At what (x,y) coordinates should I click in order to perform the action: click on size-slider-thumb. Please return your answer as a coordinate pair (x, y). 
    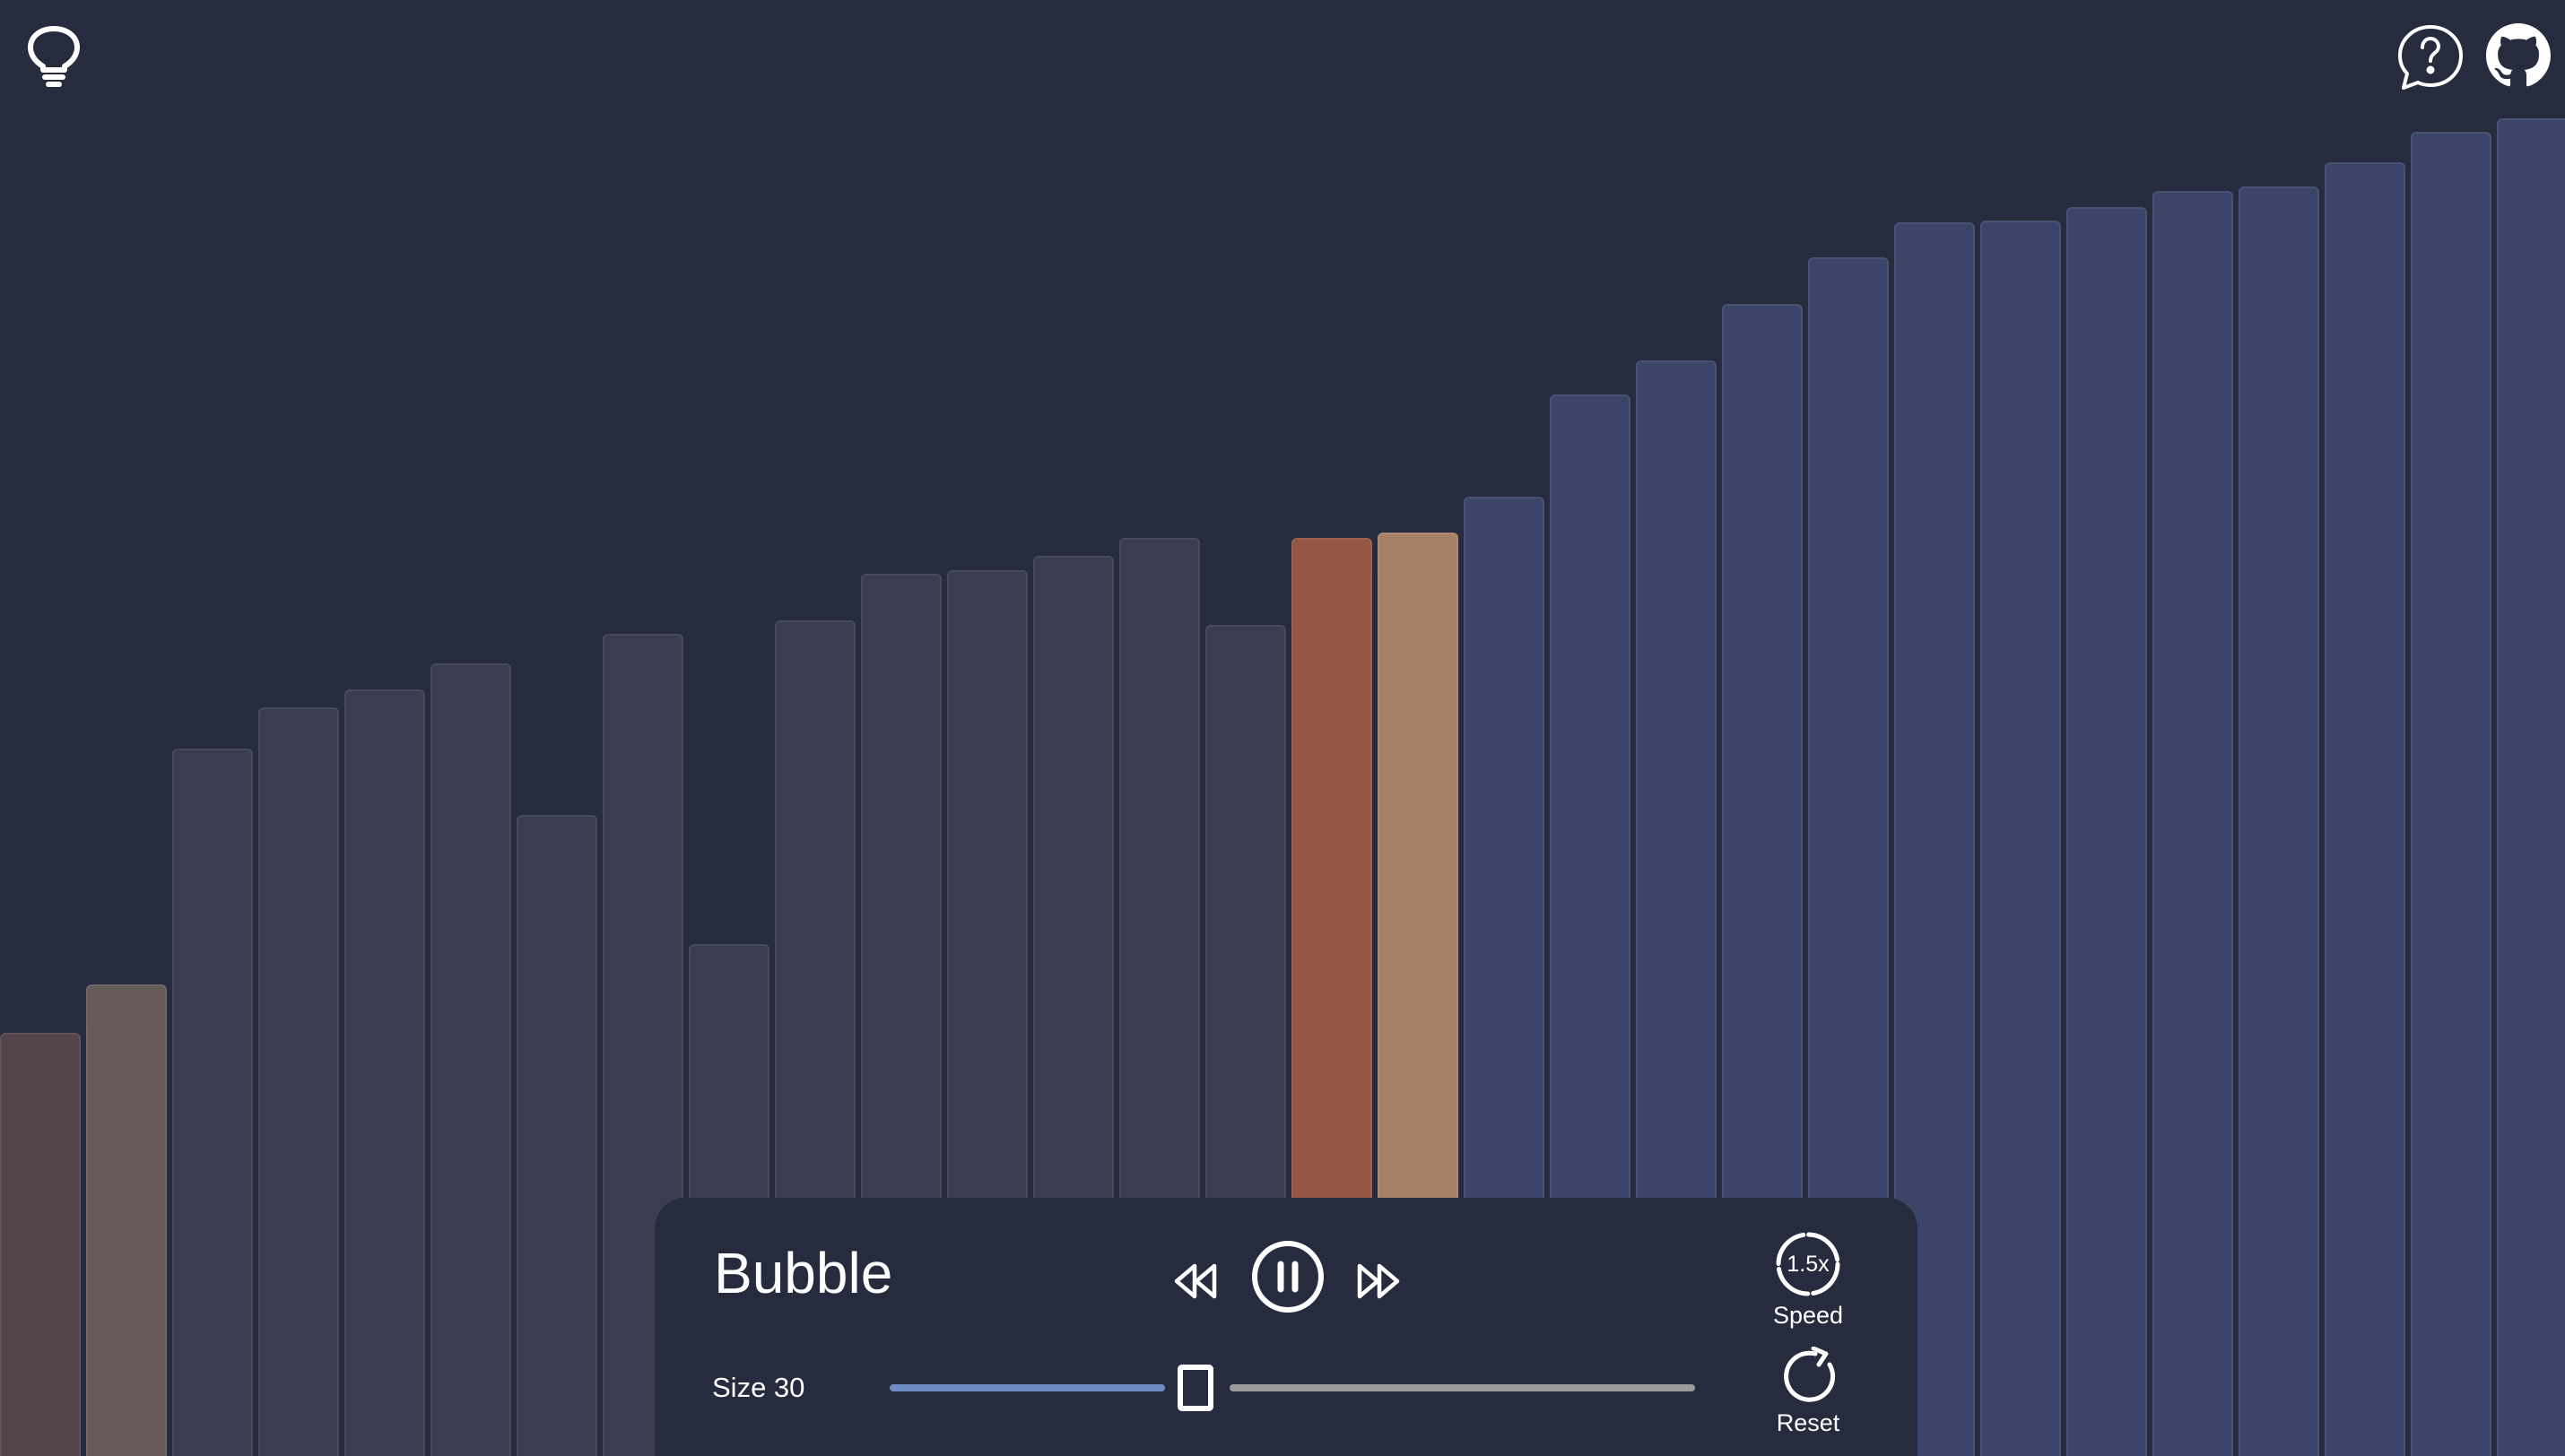
    Looking at the image, I should click on (1196, 1388).